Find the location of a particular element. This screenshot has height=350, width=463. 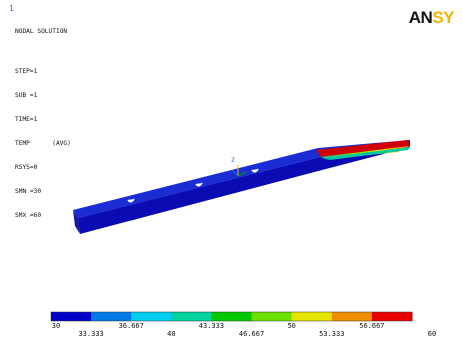

info-line: SUB =1 is located at coordinates (26, 95).